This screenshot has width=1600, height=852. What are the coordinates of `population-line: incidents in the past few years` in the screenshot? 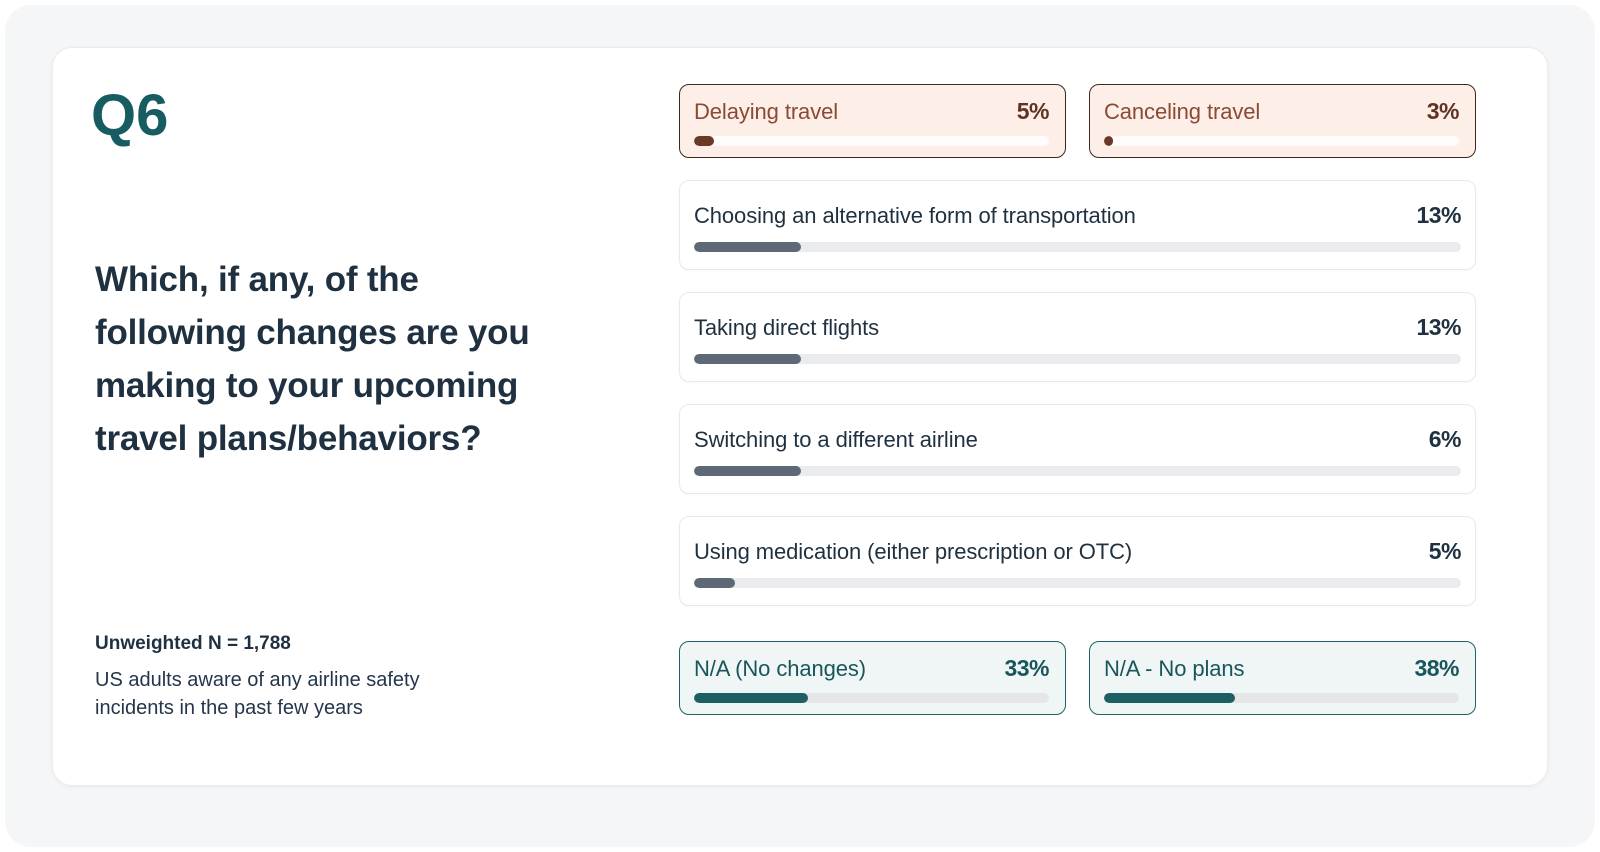 It's located at (229, 708).